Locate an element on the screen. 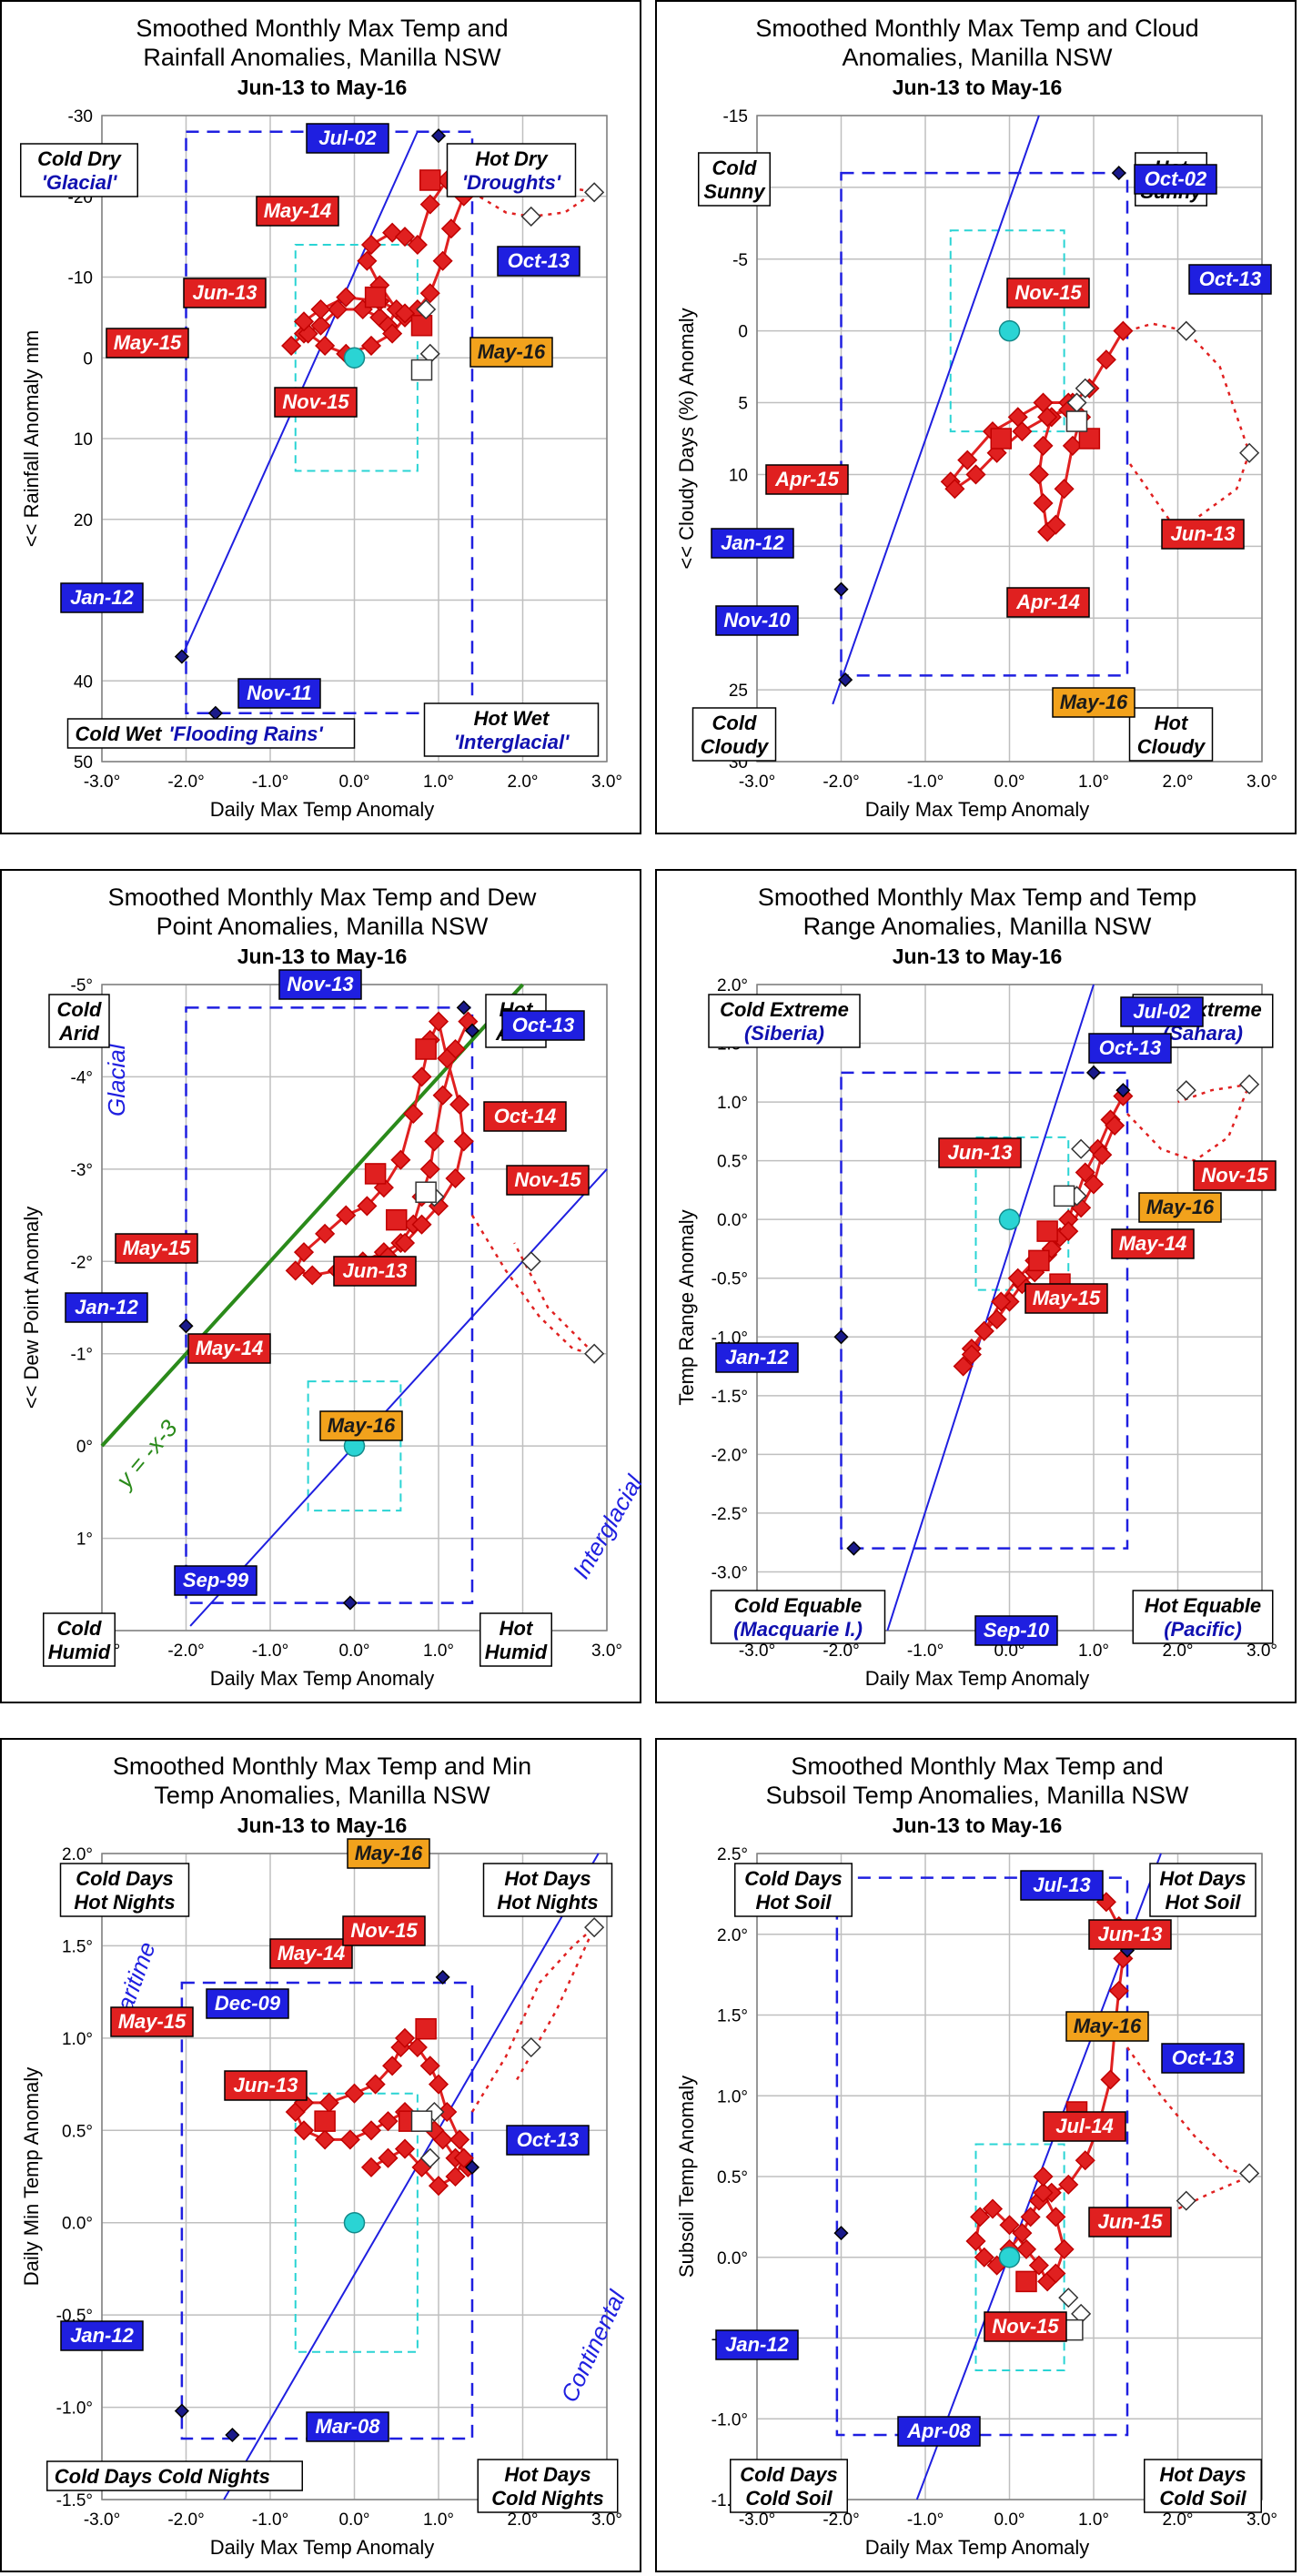 The width and height of the screenshot is (1302, 2576). callout-label: Oct-13 is located at coordinates (1230, 279).